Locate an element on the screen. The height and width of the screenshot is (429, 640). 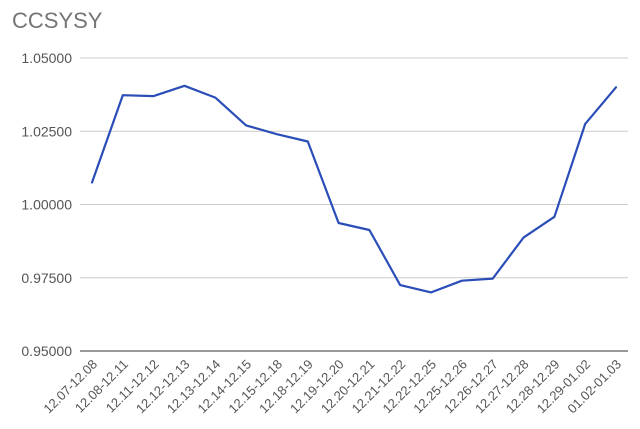
y-tick-label: 1.00000 is located at coordinates (46, 205).